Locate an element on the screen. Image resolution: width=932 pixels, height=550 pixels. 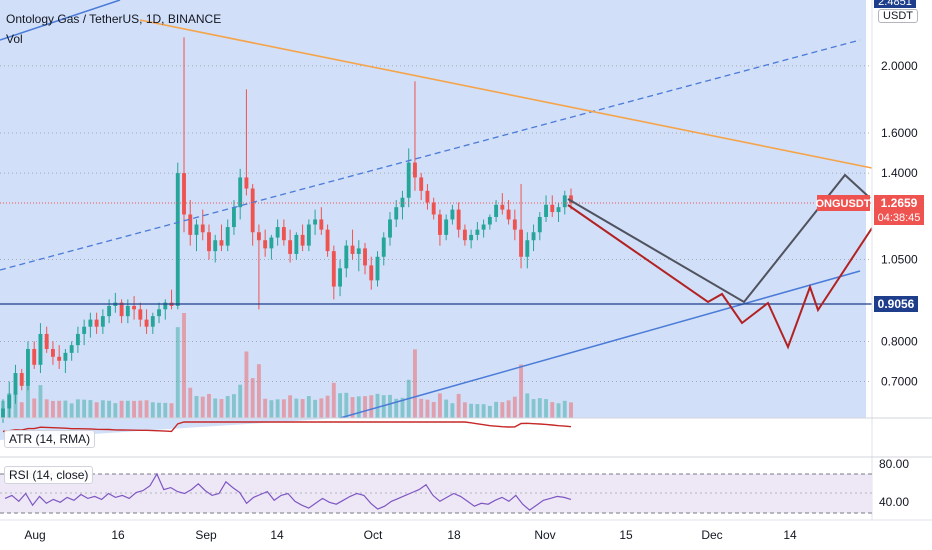
price-tick-label: 0.7000 is located at coordinates (899, 382).